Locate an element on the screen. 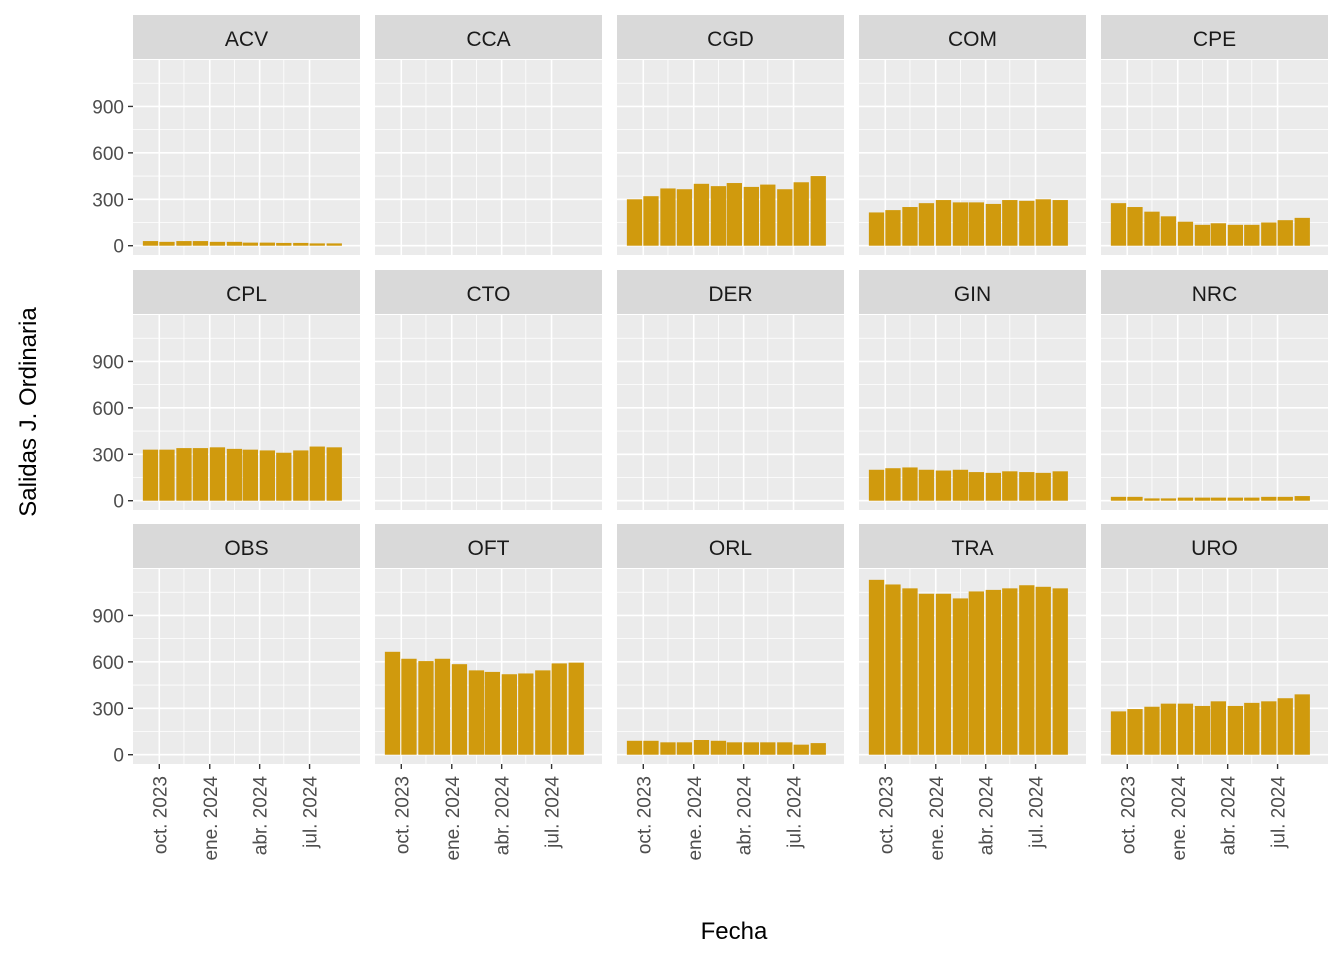 The width and height of the screenshot is (1344, 960). panel-com: COM is located at coordinates (972, 135).